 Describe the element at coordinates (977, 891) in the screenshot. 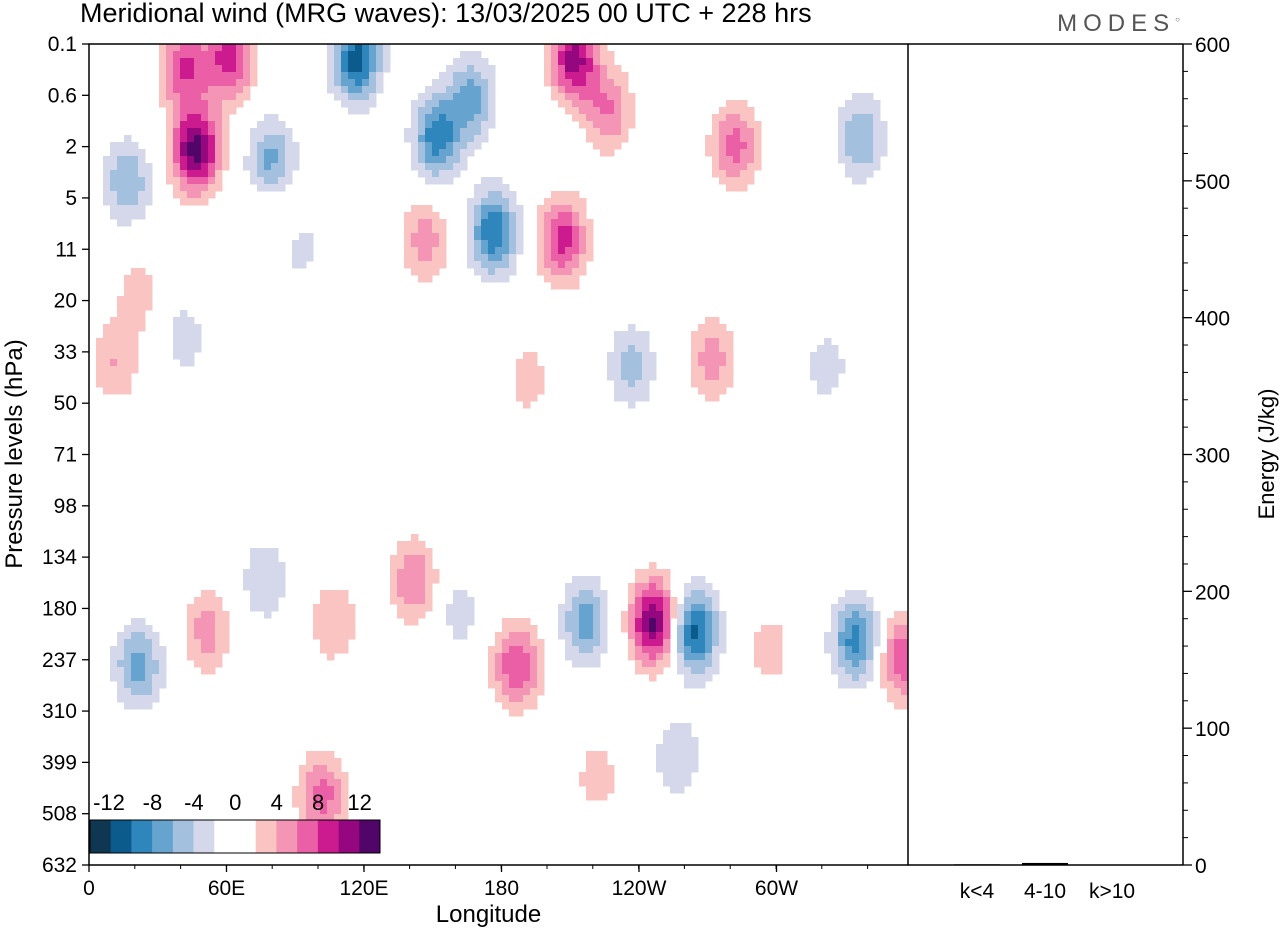

I see `energy-category-label: k<4` at that location.